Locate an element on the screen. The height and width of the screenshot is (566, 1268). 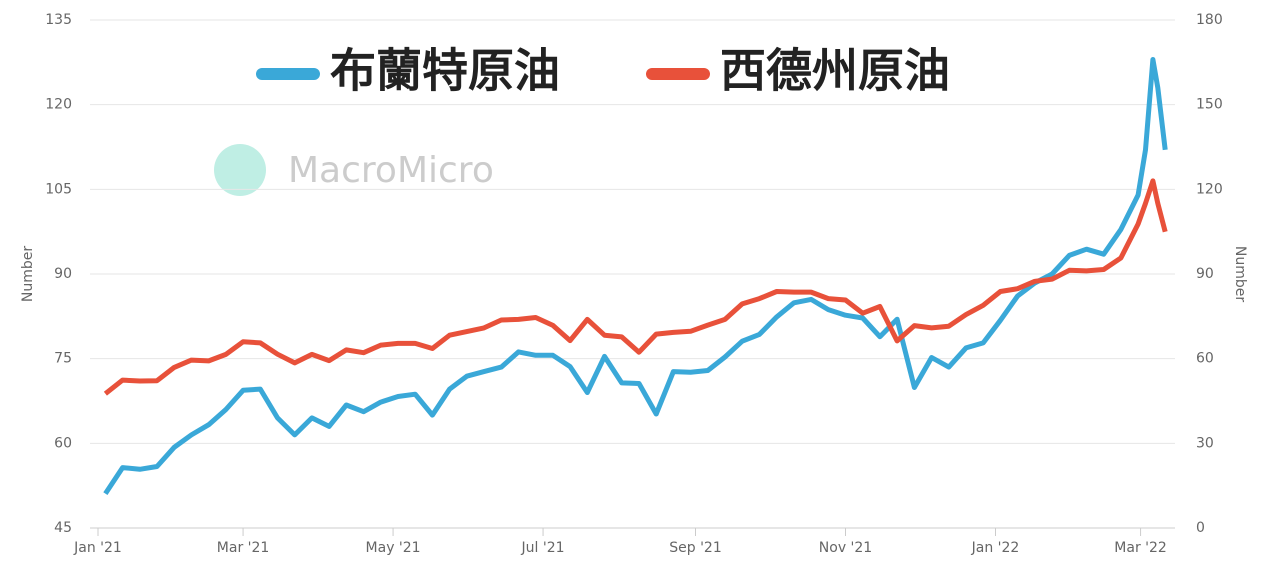
y-axis-title: Number is located at coordinates (28, 274).